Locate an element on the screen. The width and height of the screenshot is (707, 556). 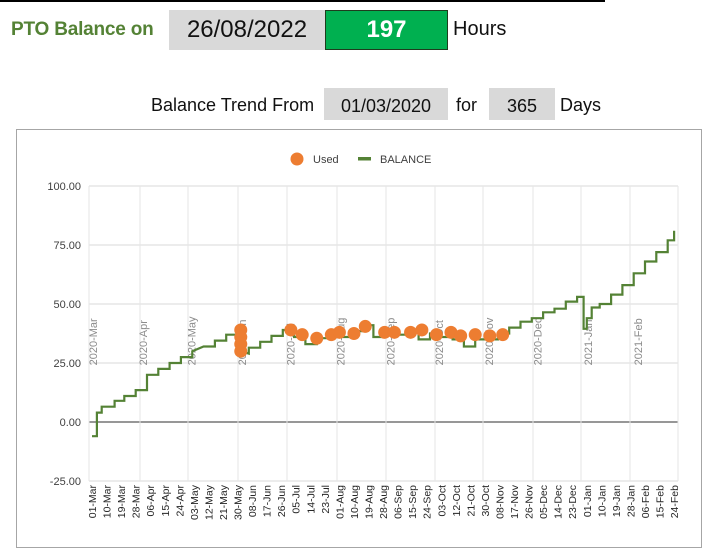
x-tick-label: 10-Jan is located at coordinates (602, 501).